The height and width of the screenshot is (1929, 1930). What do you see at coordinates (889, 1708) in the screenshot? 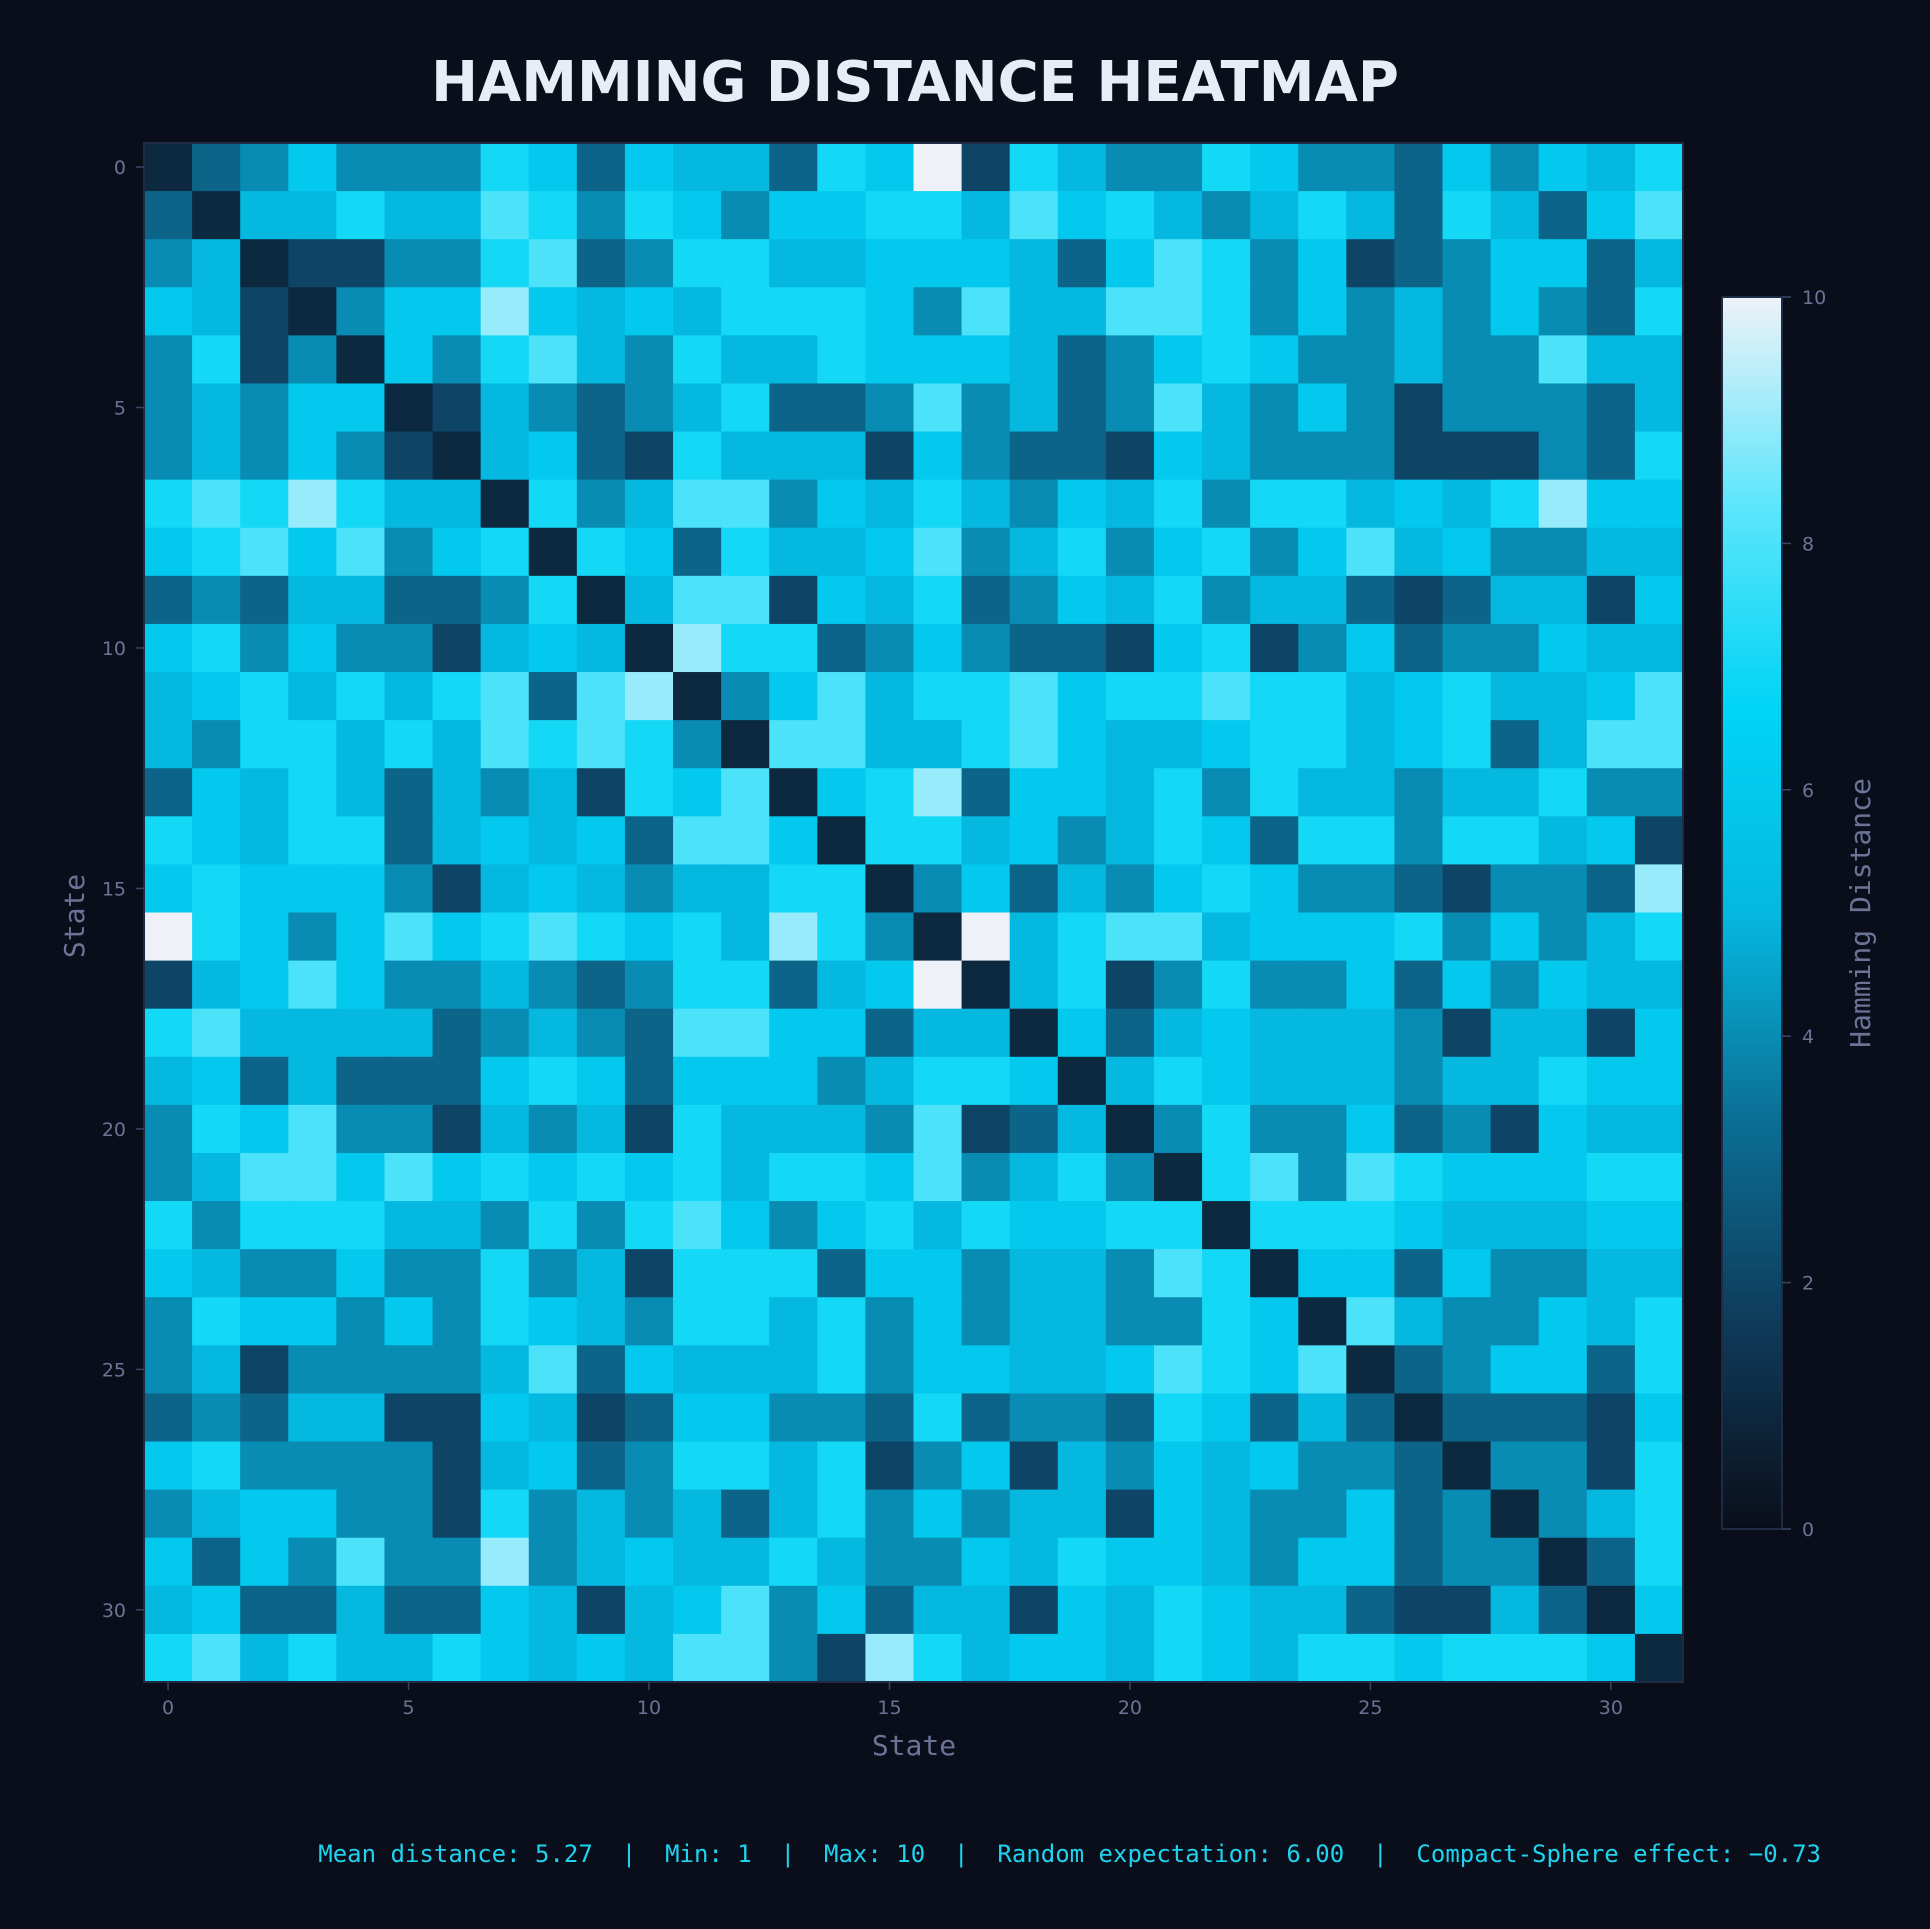
I see `x-tick-label: 15` at bounding box center [889, 1708].